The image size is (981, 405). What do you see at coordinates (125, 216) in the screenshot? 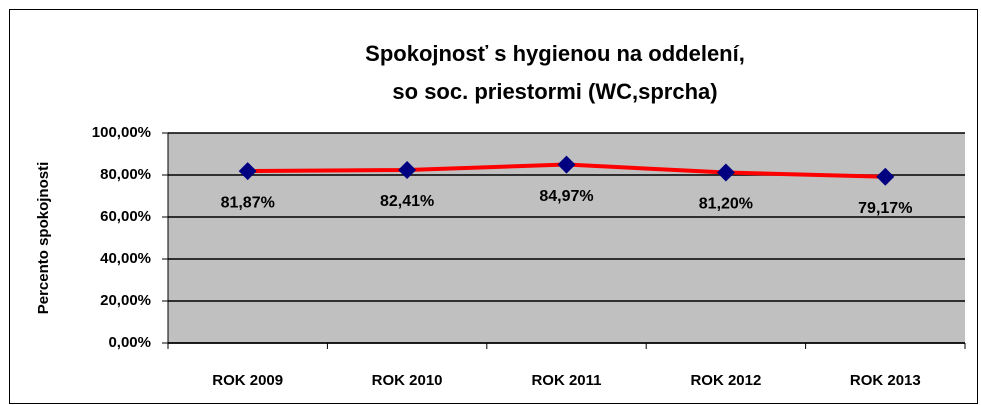
I see `y-tick-label: 60,00%` at bounding box center [125, 216].